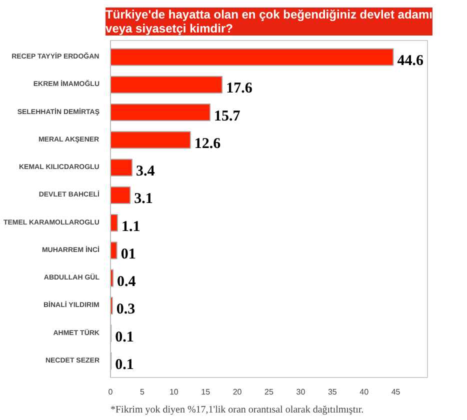 This screenshot has width=467, height=420. Describe the element at coordinates (130, 226) in the screenshot. I see `data-label: 1.1` at that location.